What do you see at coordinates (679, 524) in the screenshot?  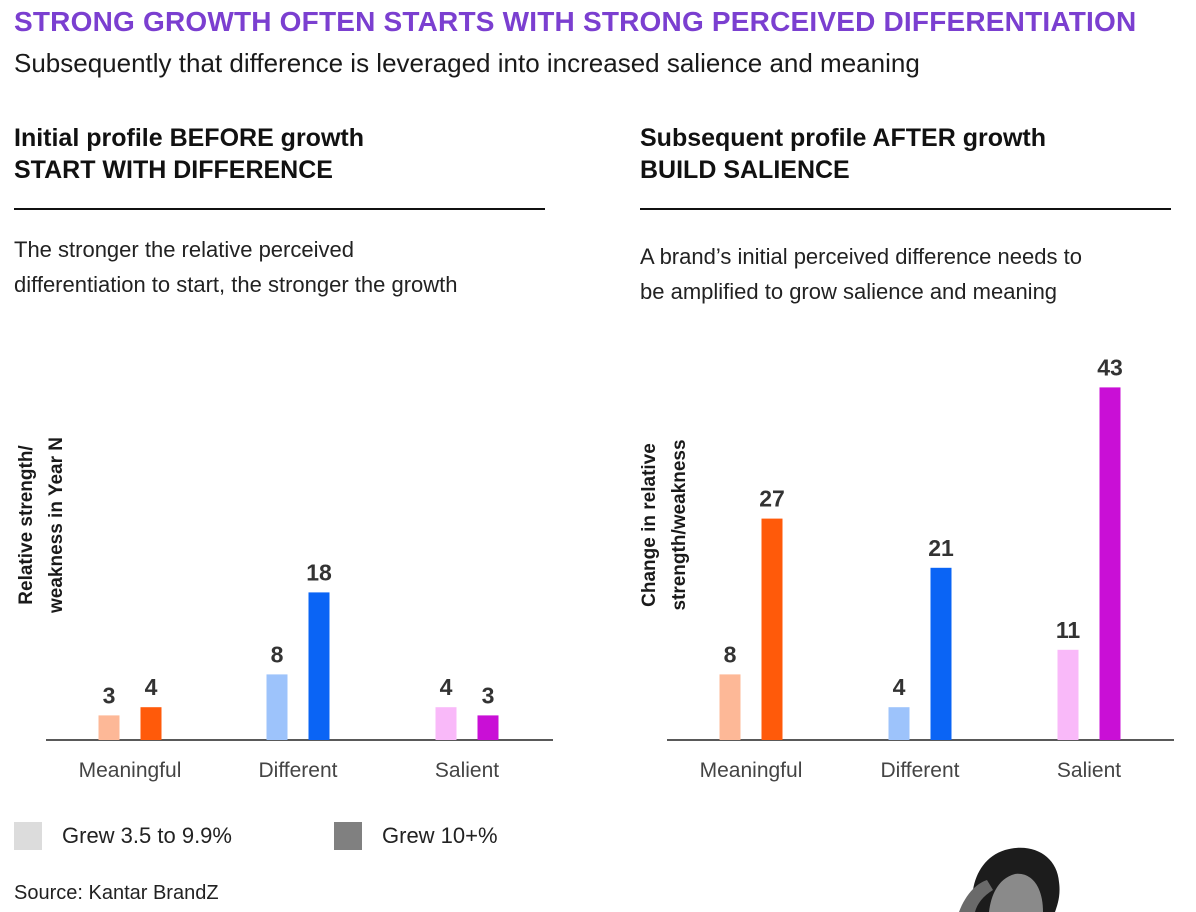 I see `after-y-axis-label-line2: strength/weakness` at bounding box center [679, 524].